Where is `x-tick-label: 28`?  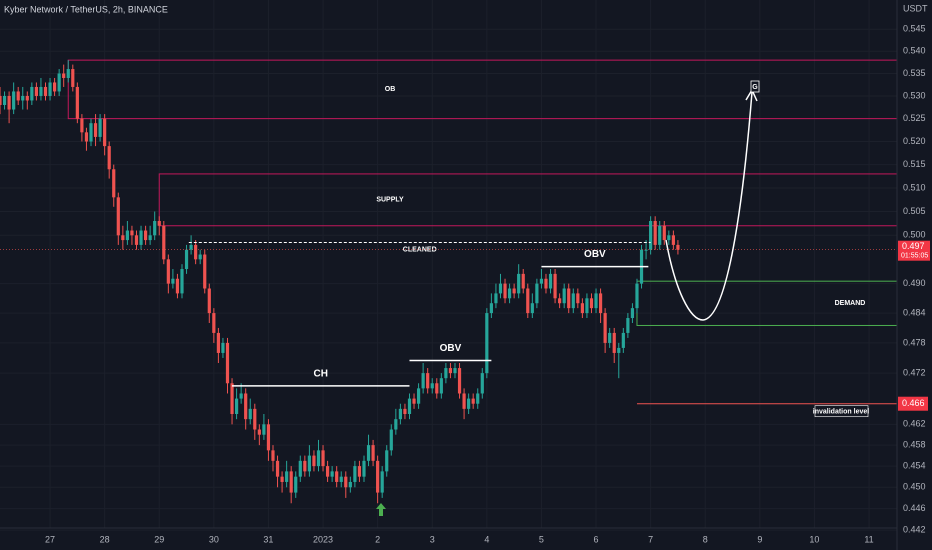
x-tick-label: 28 is located at coordinates (105, 539).